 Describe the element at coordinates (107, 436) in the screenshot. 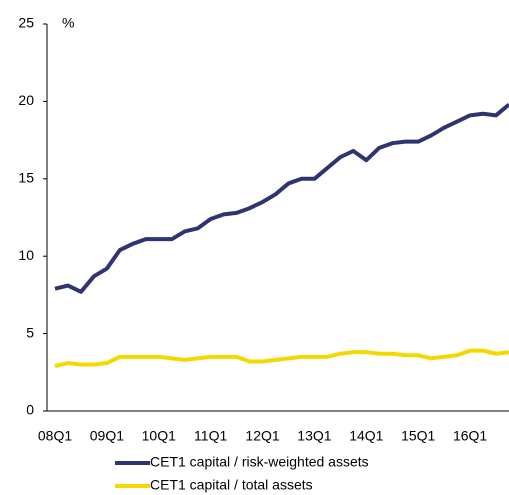

I see `x-tick-label: 09Q1` at that location.